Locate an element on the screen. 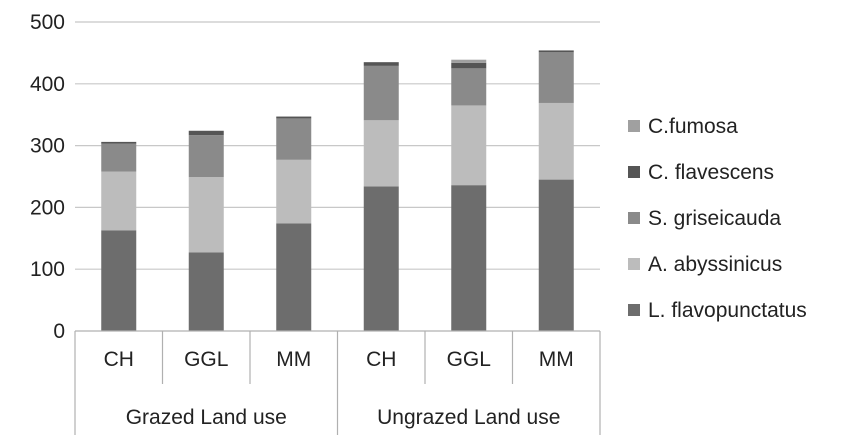 Image resolution: width=867 pixels, height=435 pixels. x-group-label-0: Grazed Land use is located at coordinates (206, 417).